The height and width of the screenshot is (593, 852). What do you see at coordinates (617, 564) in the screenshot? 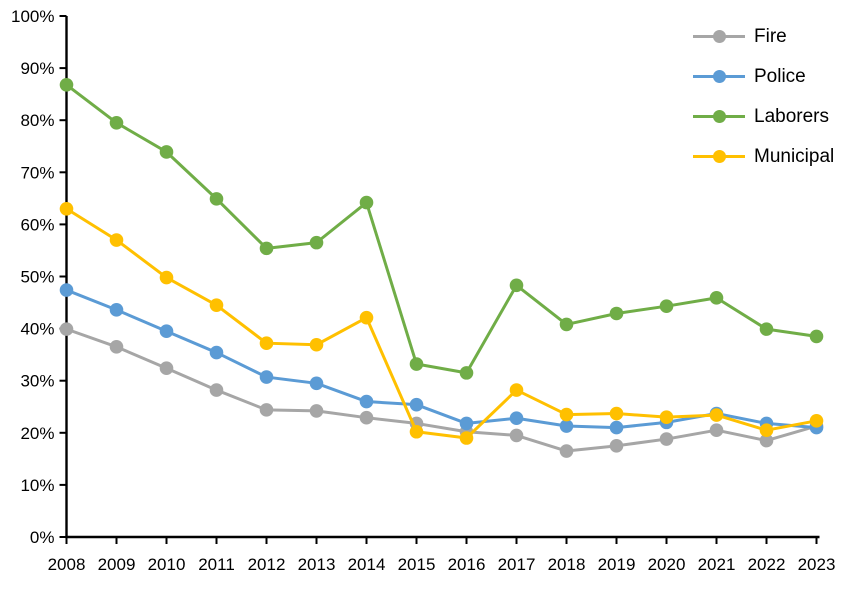
I see `x-tick-label: 2019` at bounding box center [617, 564].